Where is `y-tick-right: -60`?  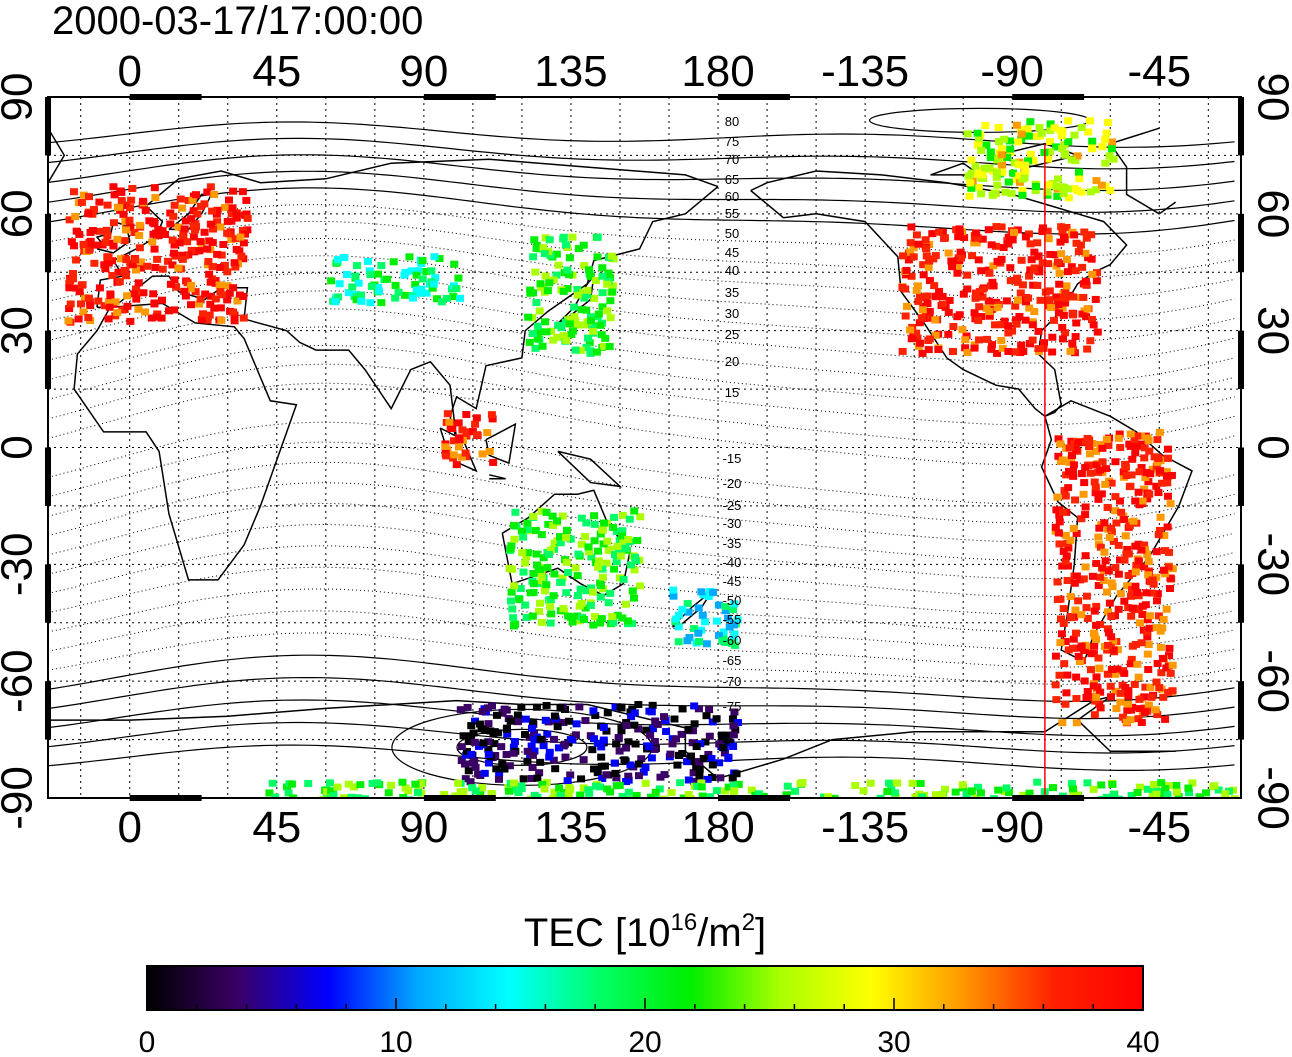 y-tick-right: -60 is located at coordinates (1270, 681).